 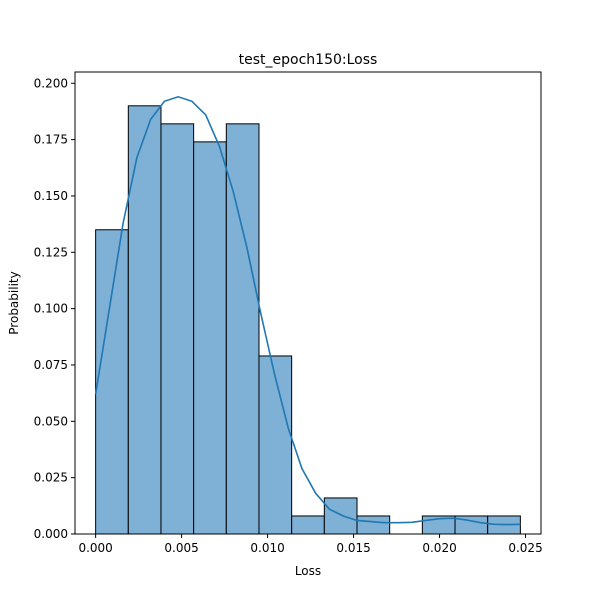 I want to click on y-tick-label: 0.025, so click(x=51, y=478).